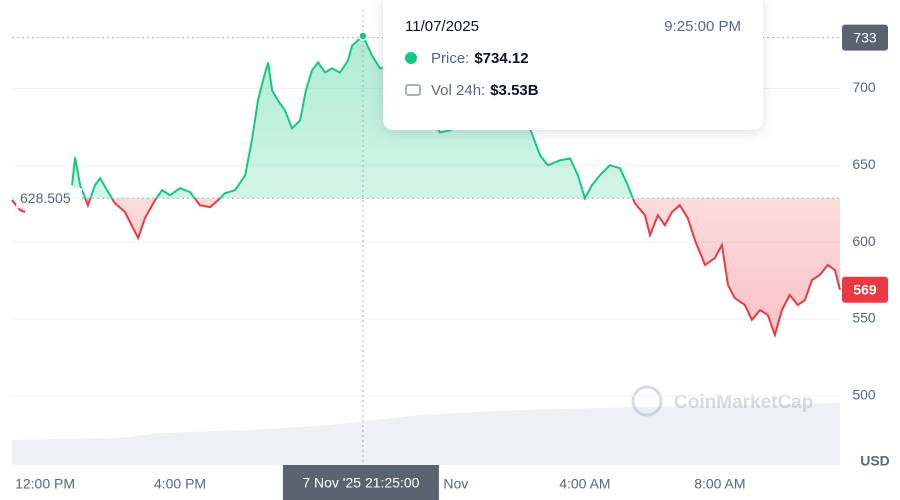 The image size is (900, 500). I want to click on price-label: Price:, so click(450, 58).